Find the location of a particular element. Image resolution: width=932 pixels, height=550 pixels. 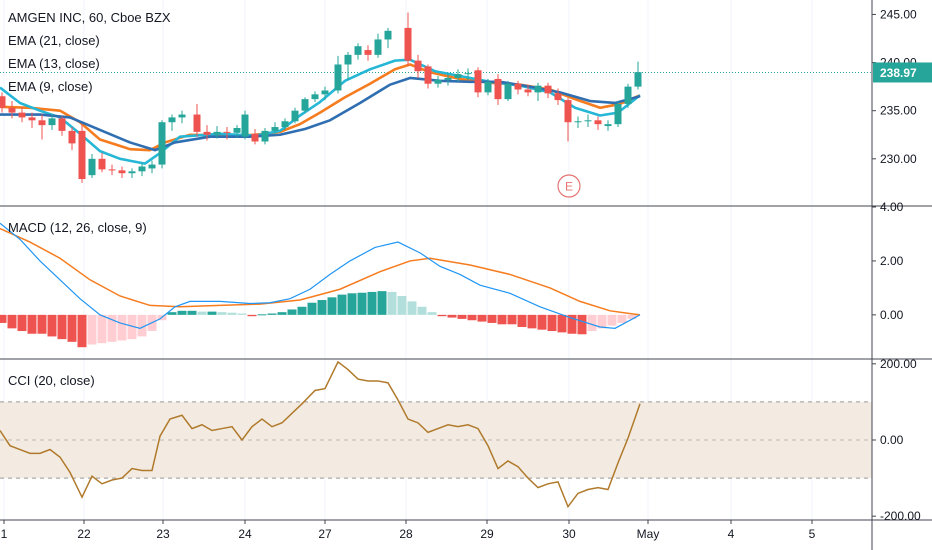

earnings-circle is located at coordinates (569, 186).